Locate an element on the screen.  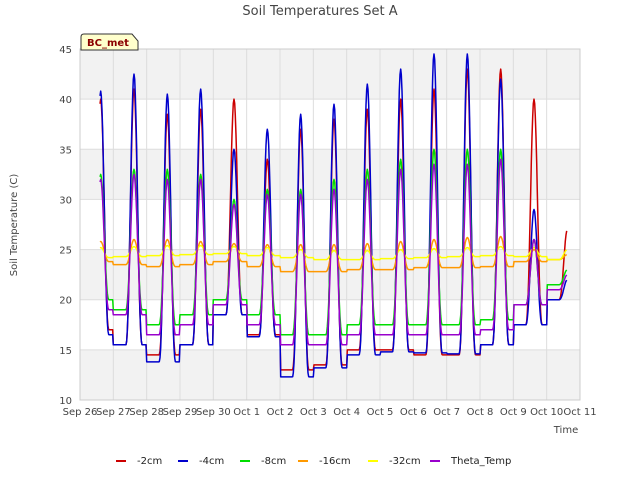
chart-title: Soil Temperatures Set A is located at coordinates (319, 11).